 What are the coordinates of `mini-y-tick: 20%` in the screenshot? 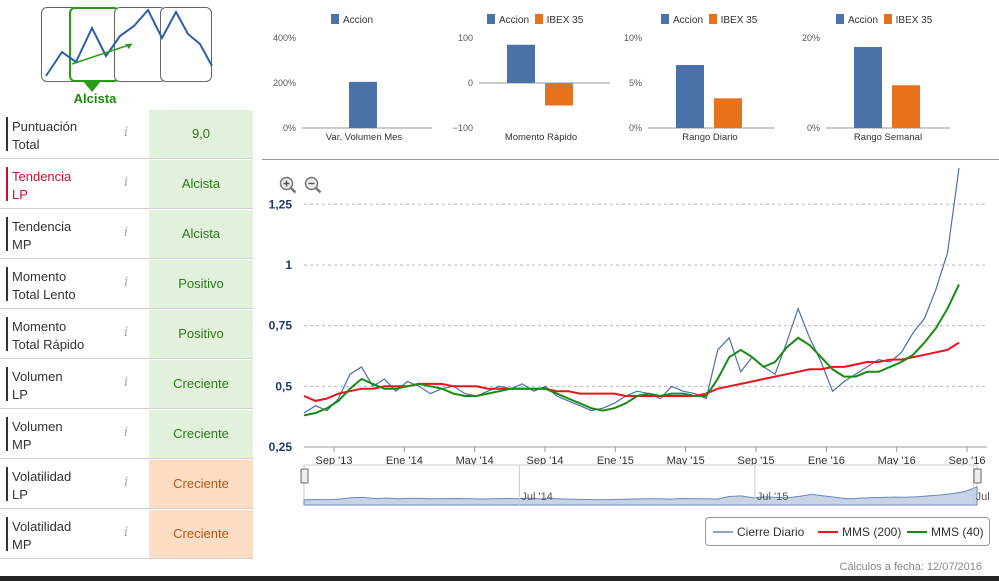 It's located at (811, 38).